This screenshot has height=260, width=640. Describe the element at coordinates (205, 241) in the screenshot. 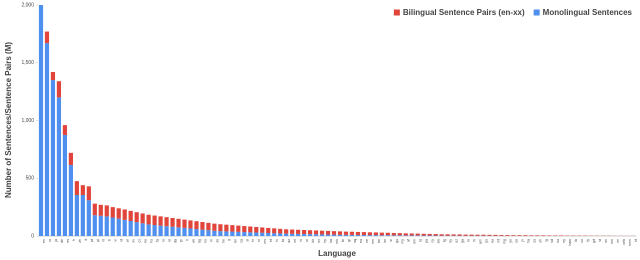

I see `x-tick-label: no` at that location.